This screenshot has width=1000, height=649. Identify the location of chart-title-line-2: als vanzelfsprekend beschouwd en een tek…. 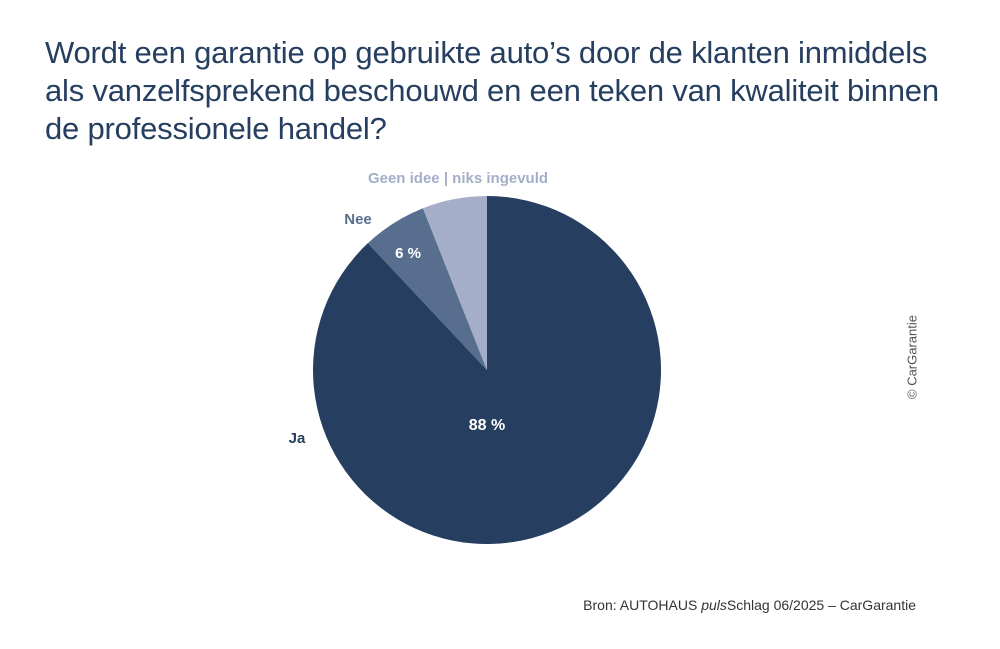
(492, 90).